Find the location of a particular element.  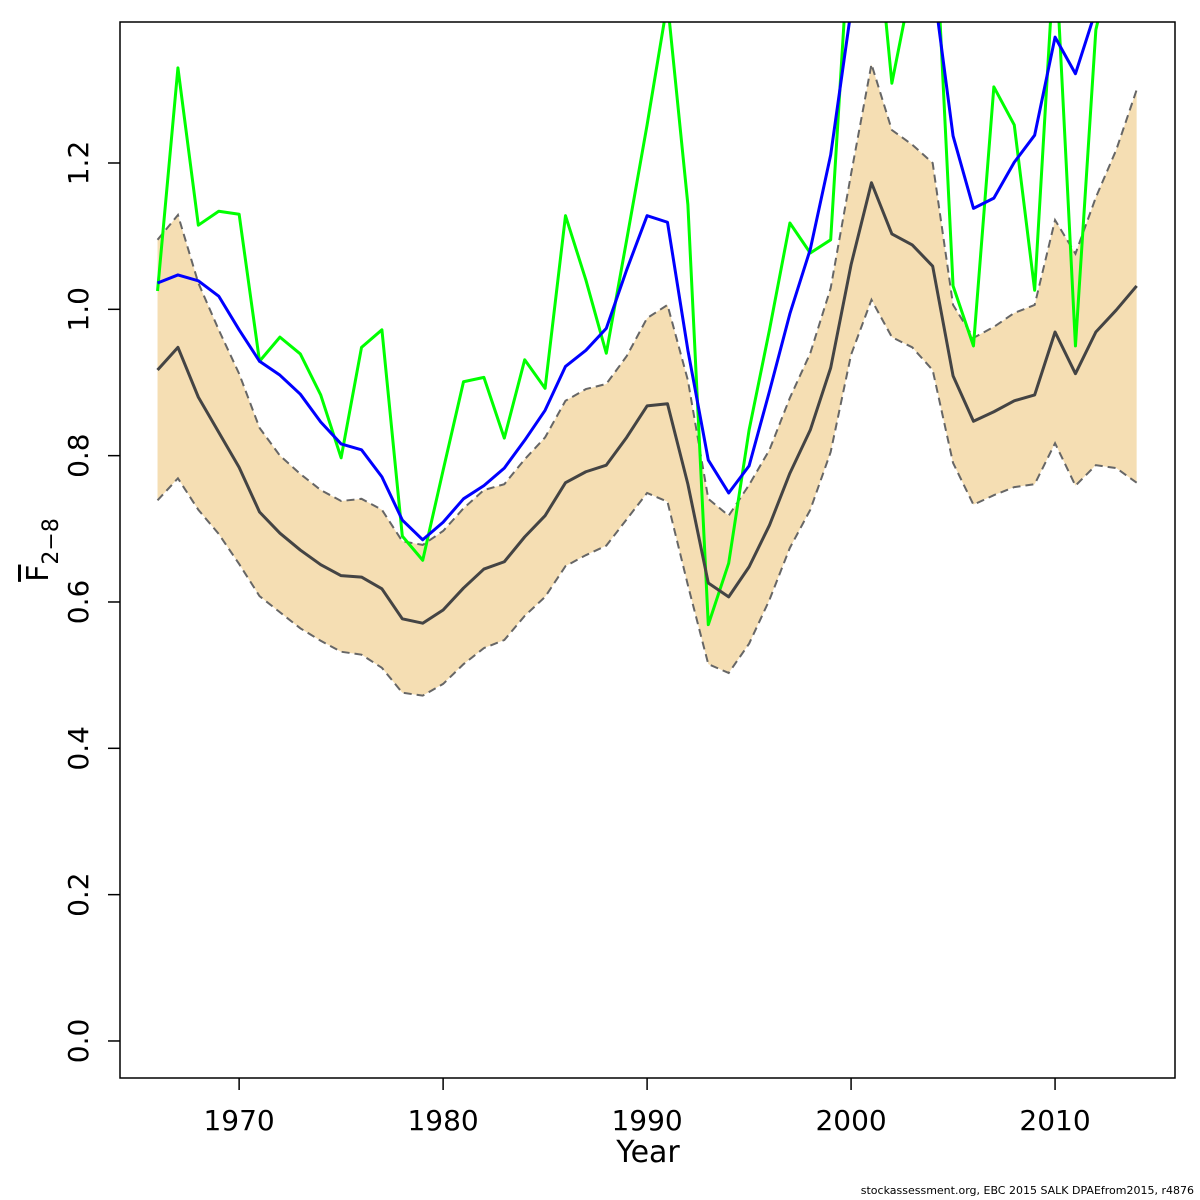

y-tick-label: 1.2 is located at coordinates (78, 163).